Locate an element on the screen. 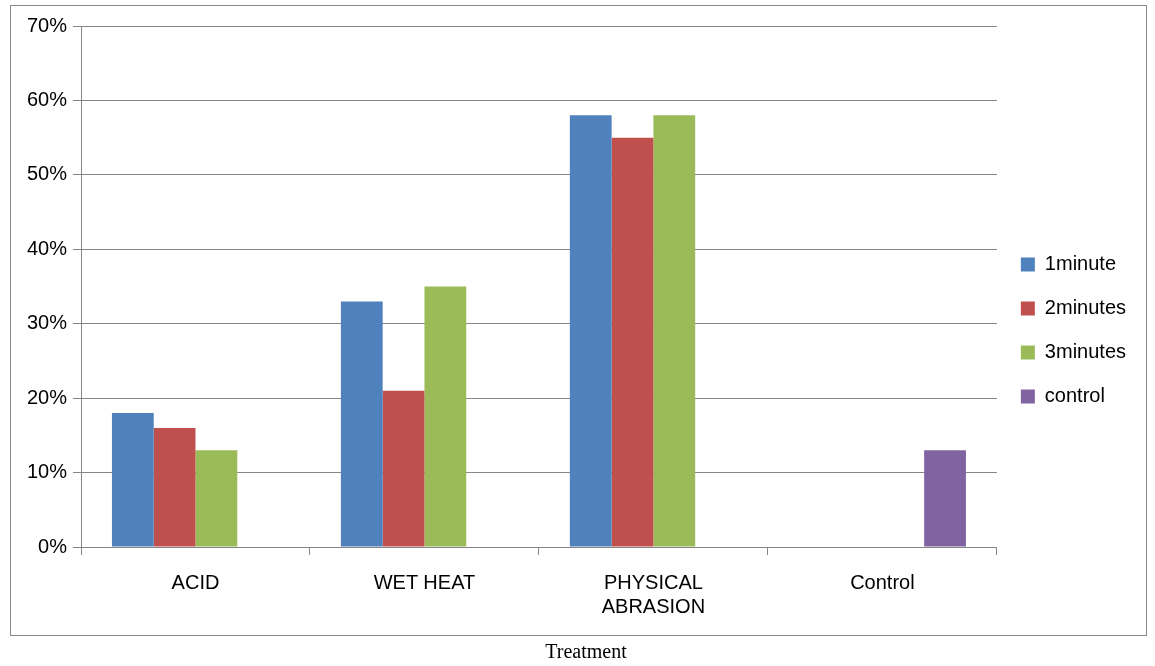 The width and height of the screenshot is (1155, 666). legend-label: 3minutes is located at coordinates (1085, 351).